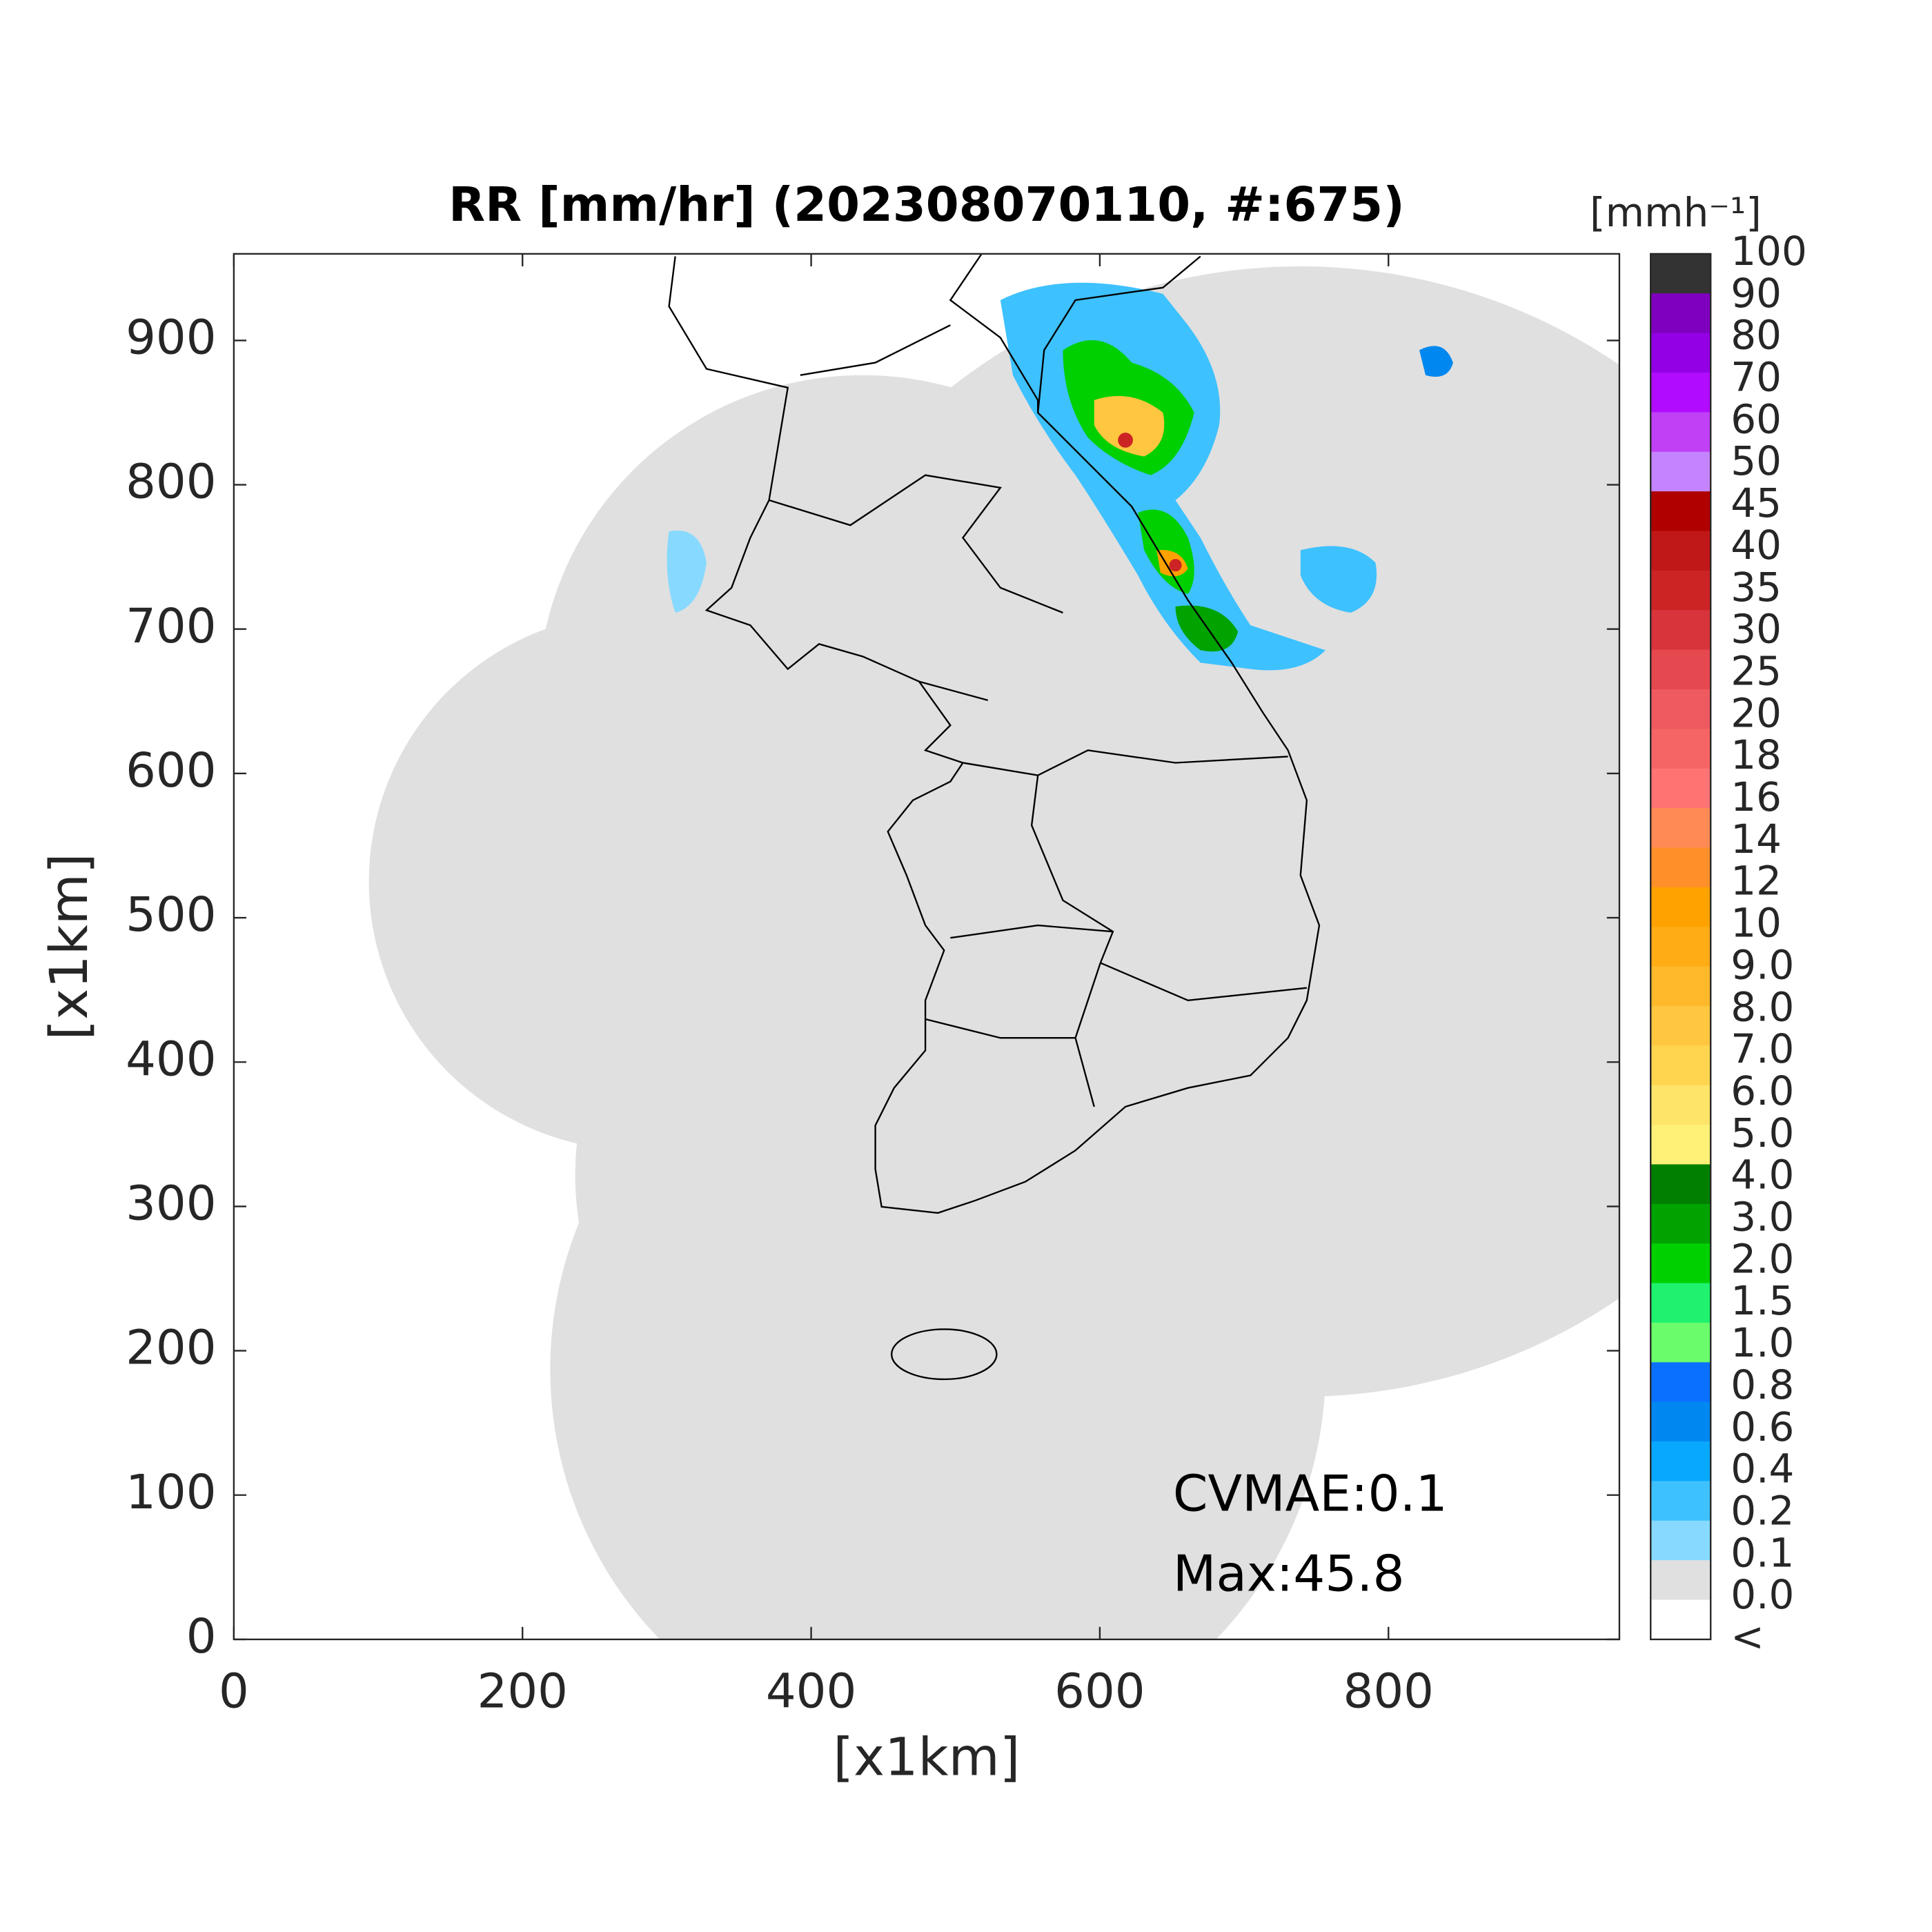  I want to click on island-outline, so click(944, 1354).